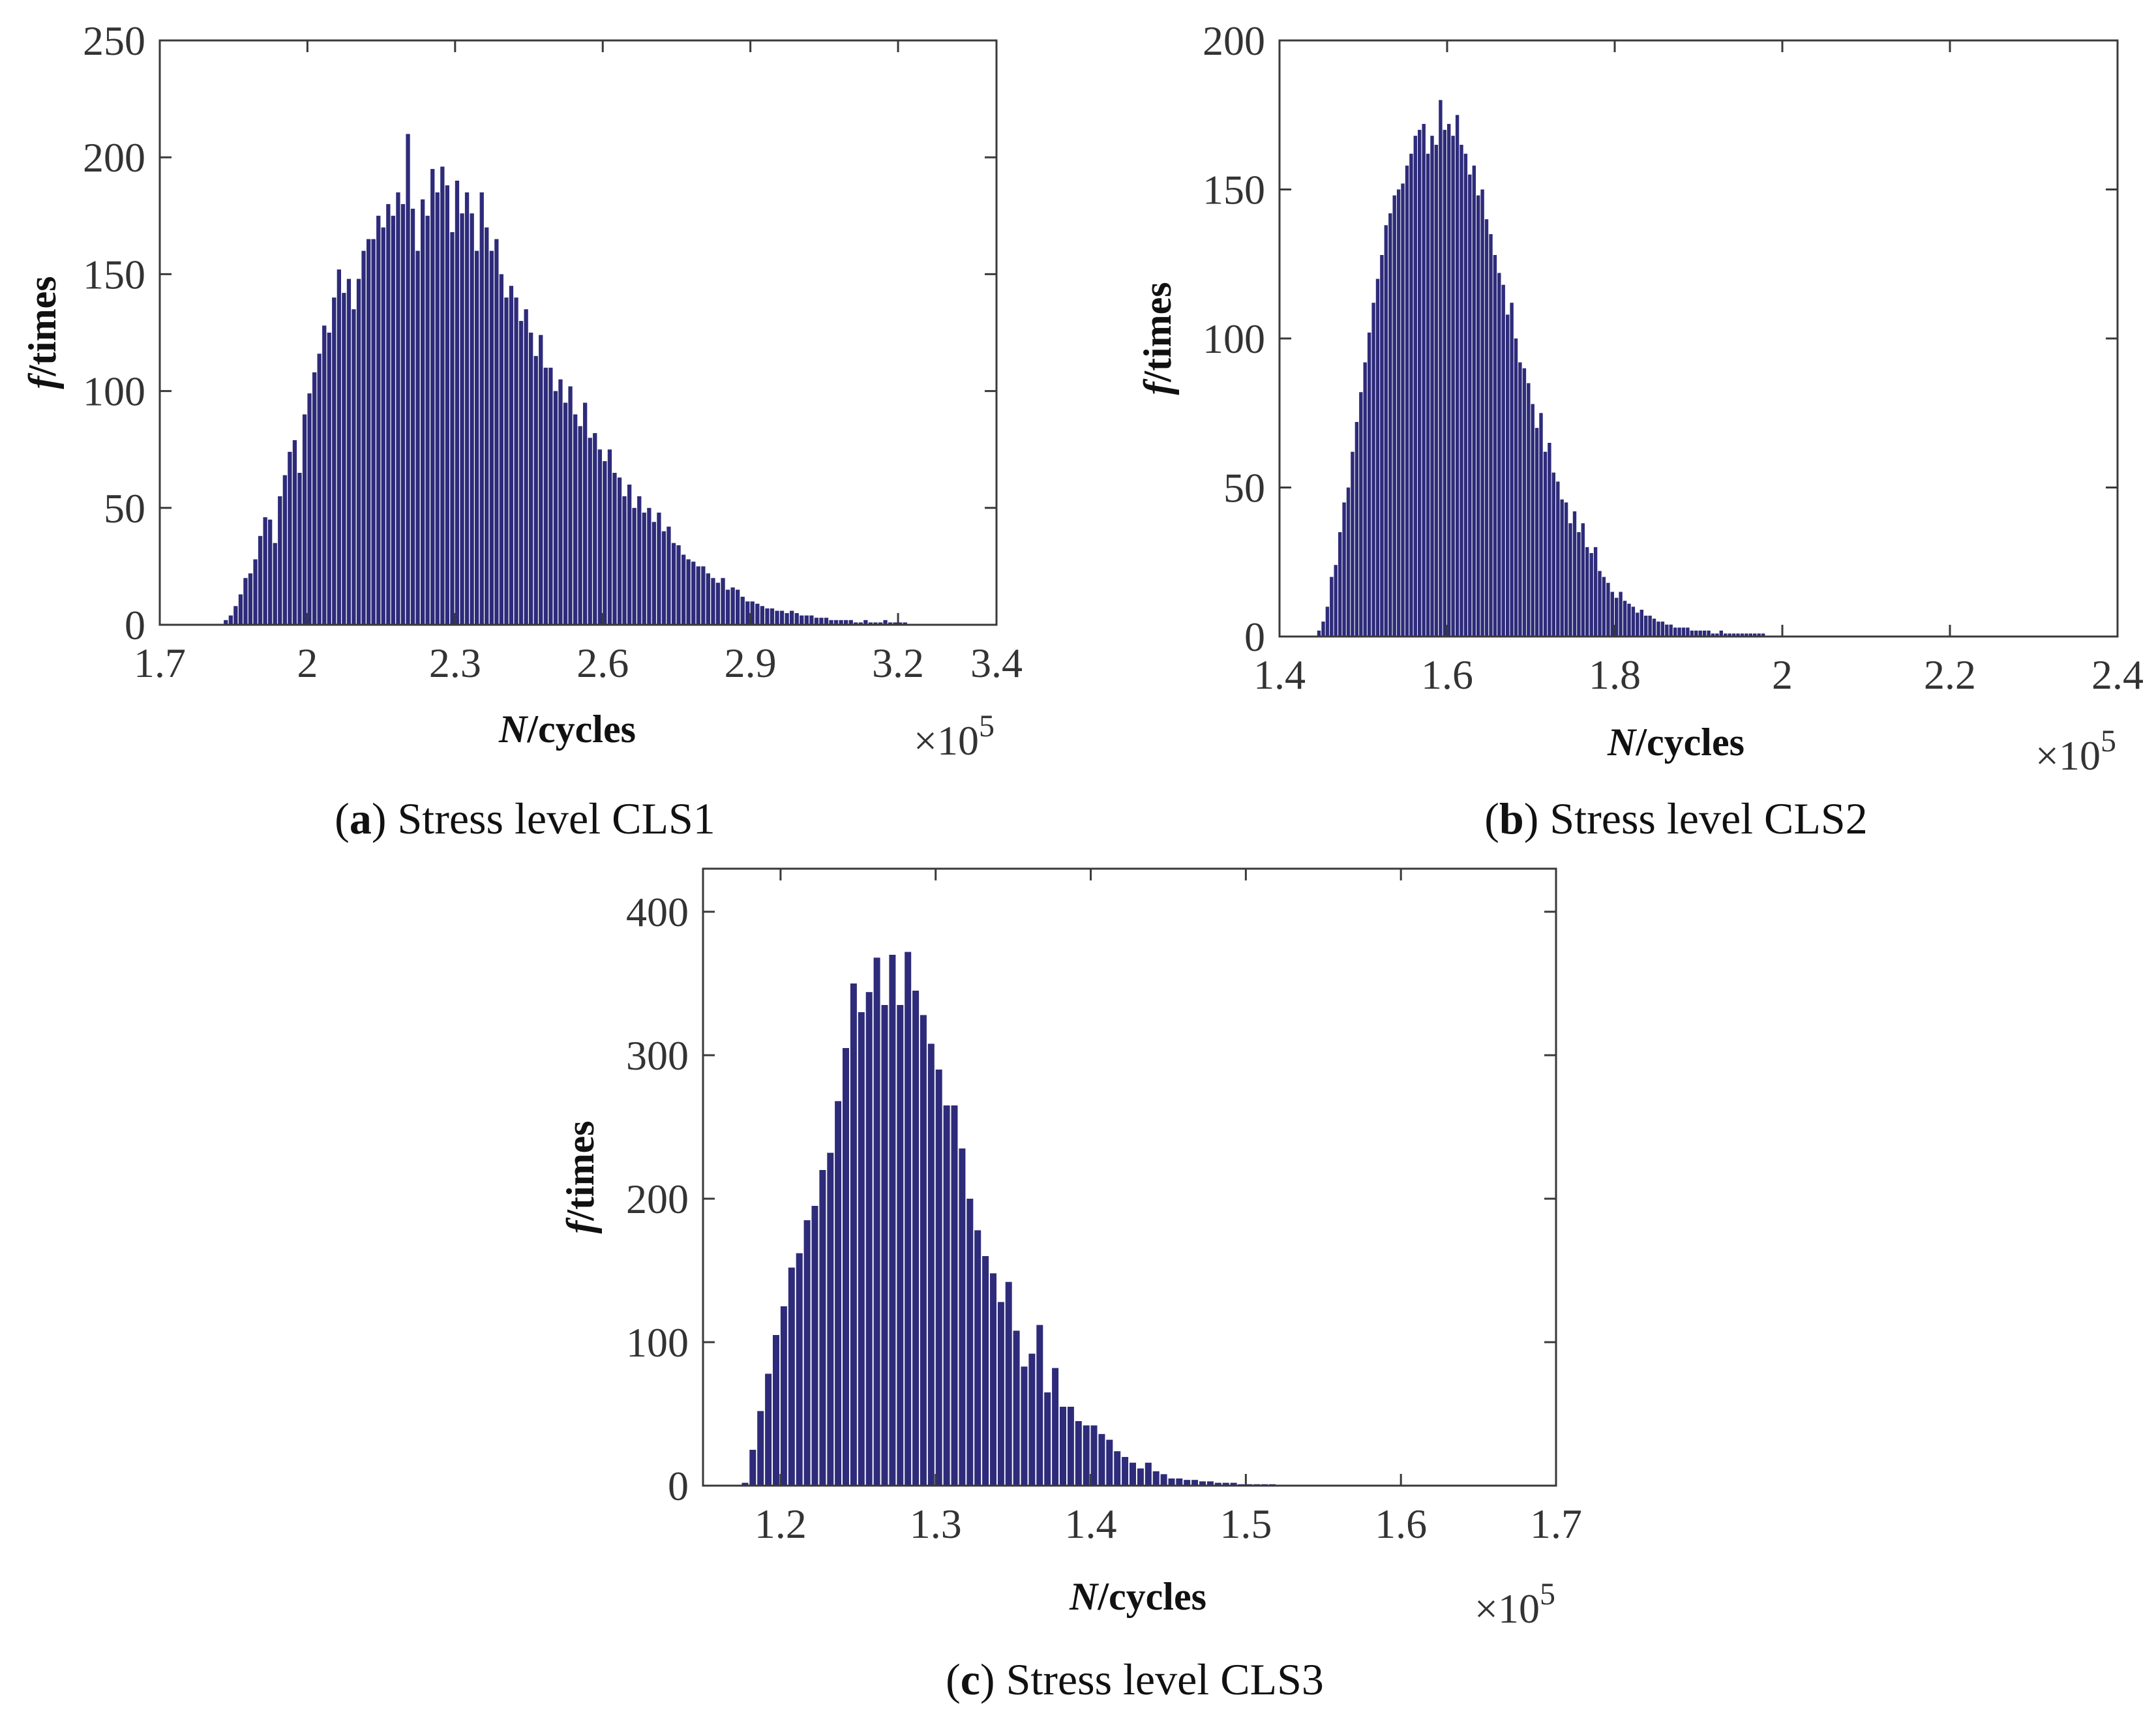  Describe the element at coordinates (781, 1524) in the screenshot. I see `x-tick-label: 1.2` at that location.